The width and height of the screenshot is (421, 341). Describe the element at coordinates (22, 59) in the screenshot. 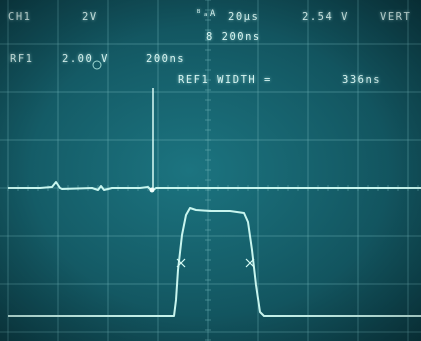

I see `ref-label: RF1` at that location.